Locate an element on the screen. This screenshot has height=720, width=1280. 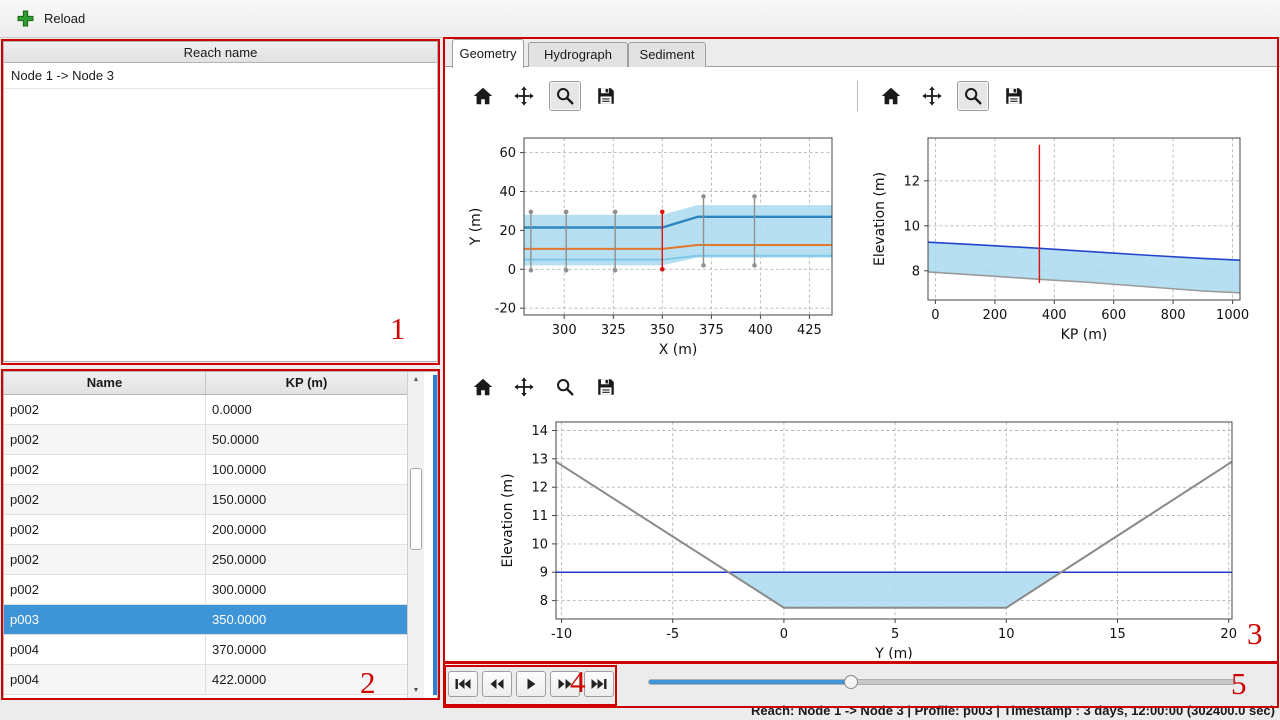
table-row: p003 350.0000 is located at coordinates (205, 620).